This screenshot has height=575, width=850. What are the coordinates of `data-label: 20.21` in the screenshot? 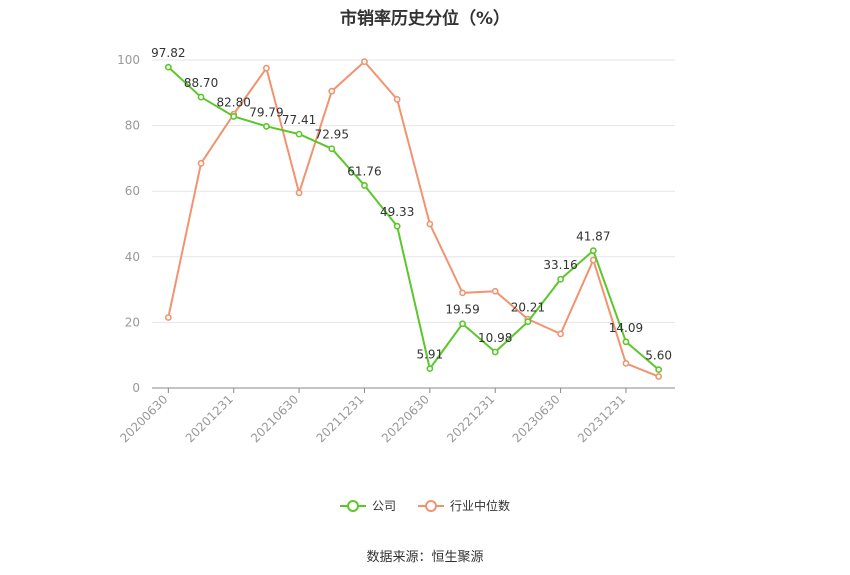 It's located at (528, 308).